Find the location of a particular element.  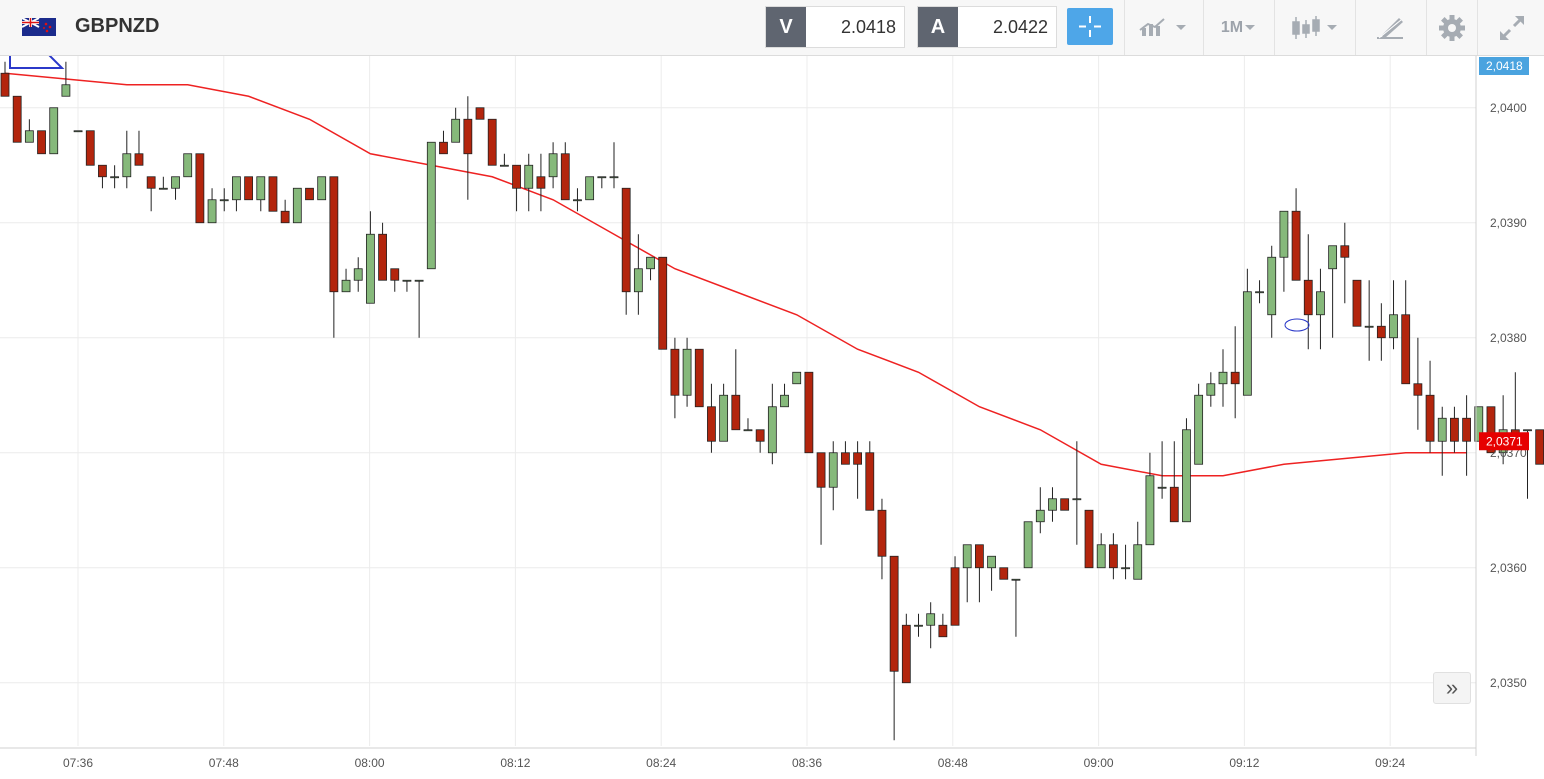

scroll-to-latest-button: » is located at coordinates (1452, 688).